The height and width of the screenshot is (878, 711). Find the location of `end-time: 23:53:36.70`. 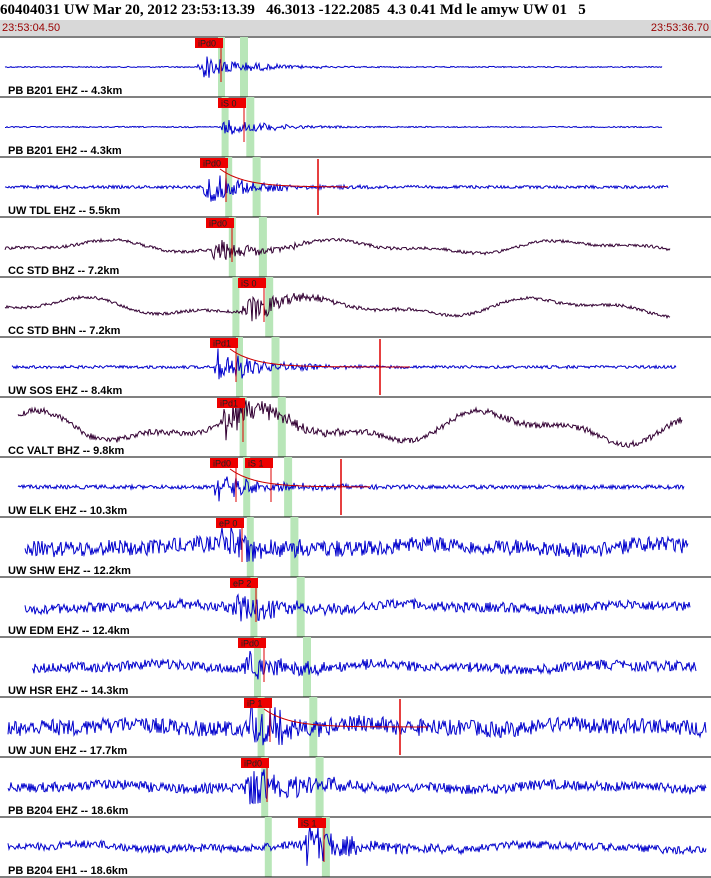

end-time: 23:53:36.70 is located at coordinates (679, 28).